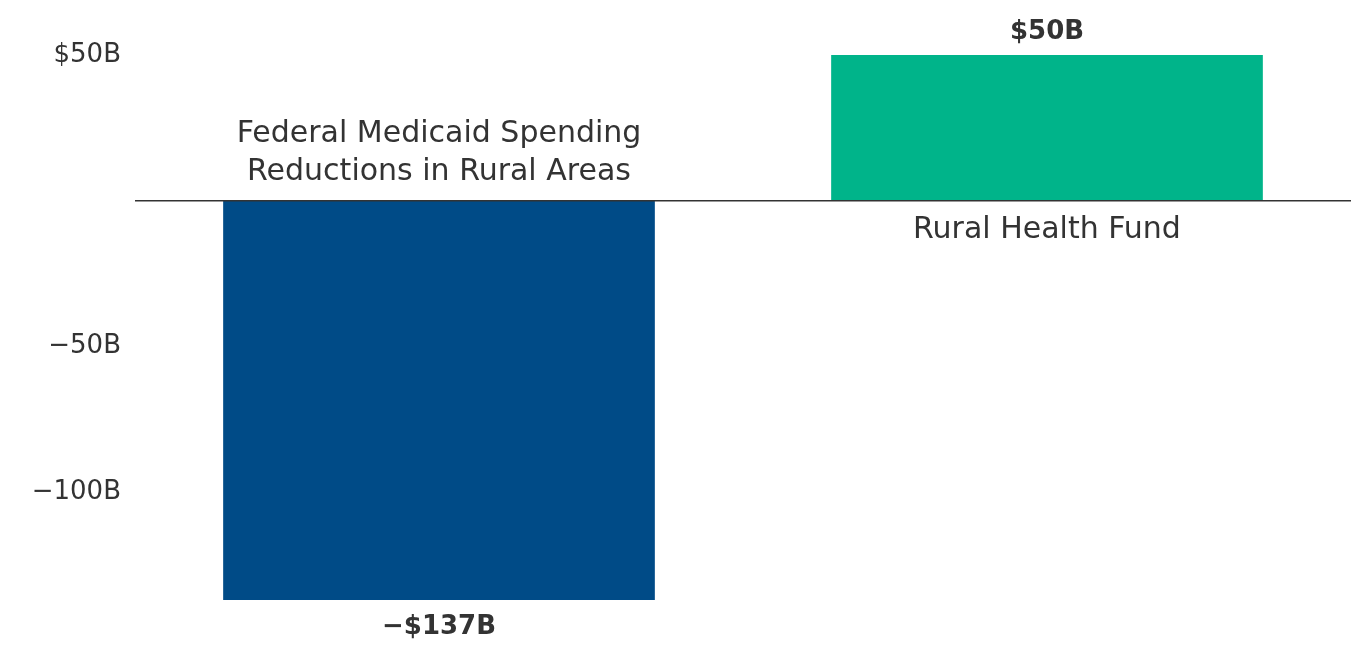  Describe the element at coordinates (1047, 29) in the screenshot. I see `data-label: $50B` at that location.